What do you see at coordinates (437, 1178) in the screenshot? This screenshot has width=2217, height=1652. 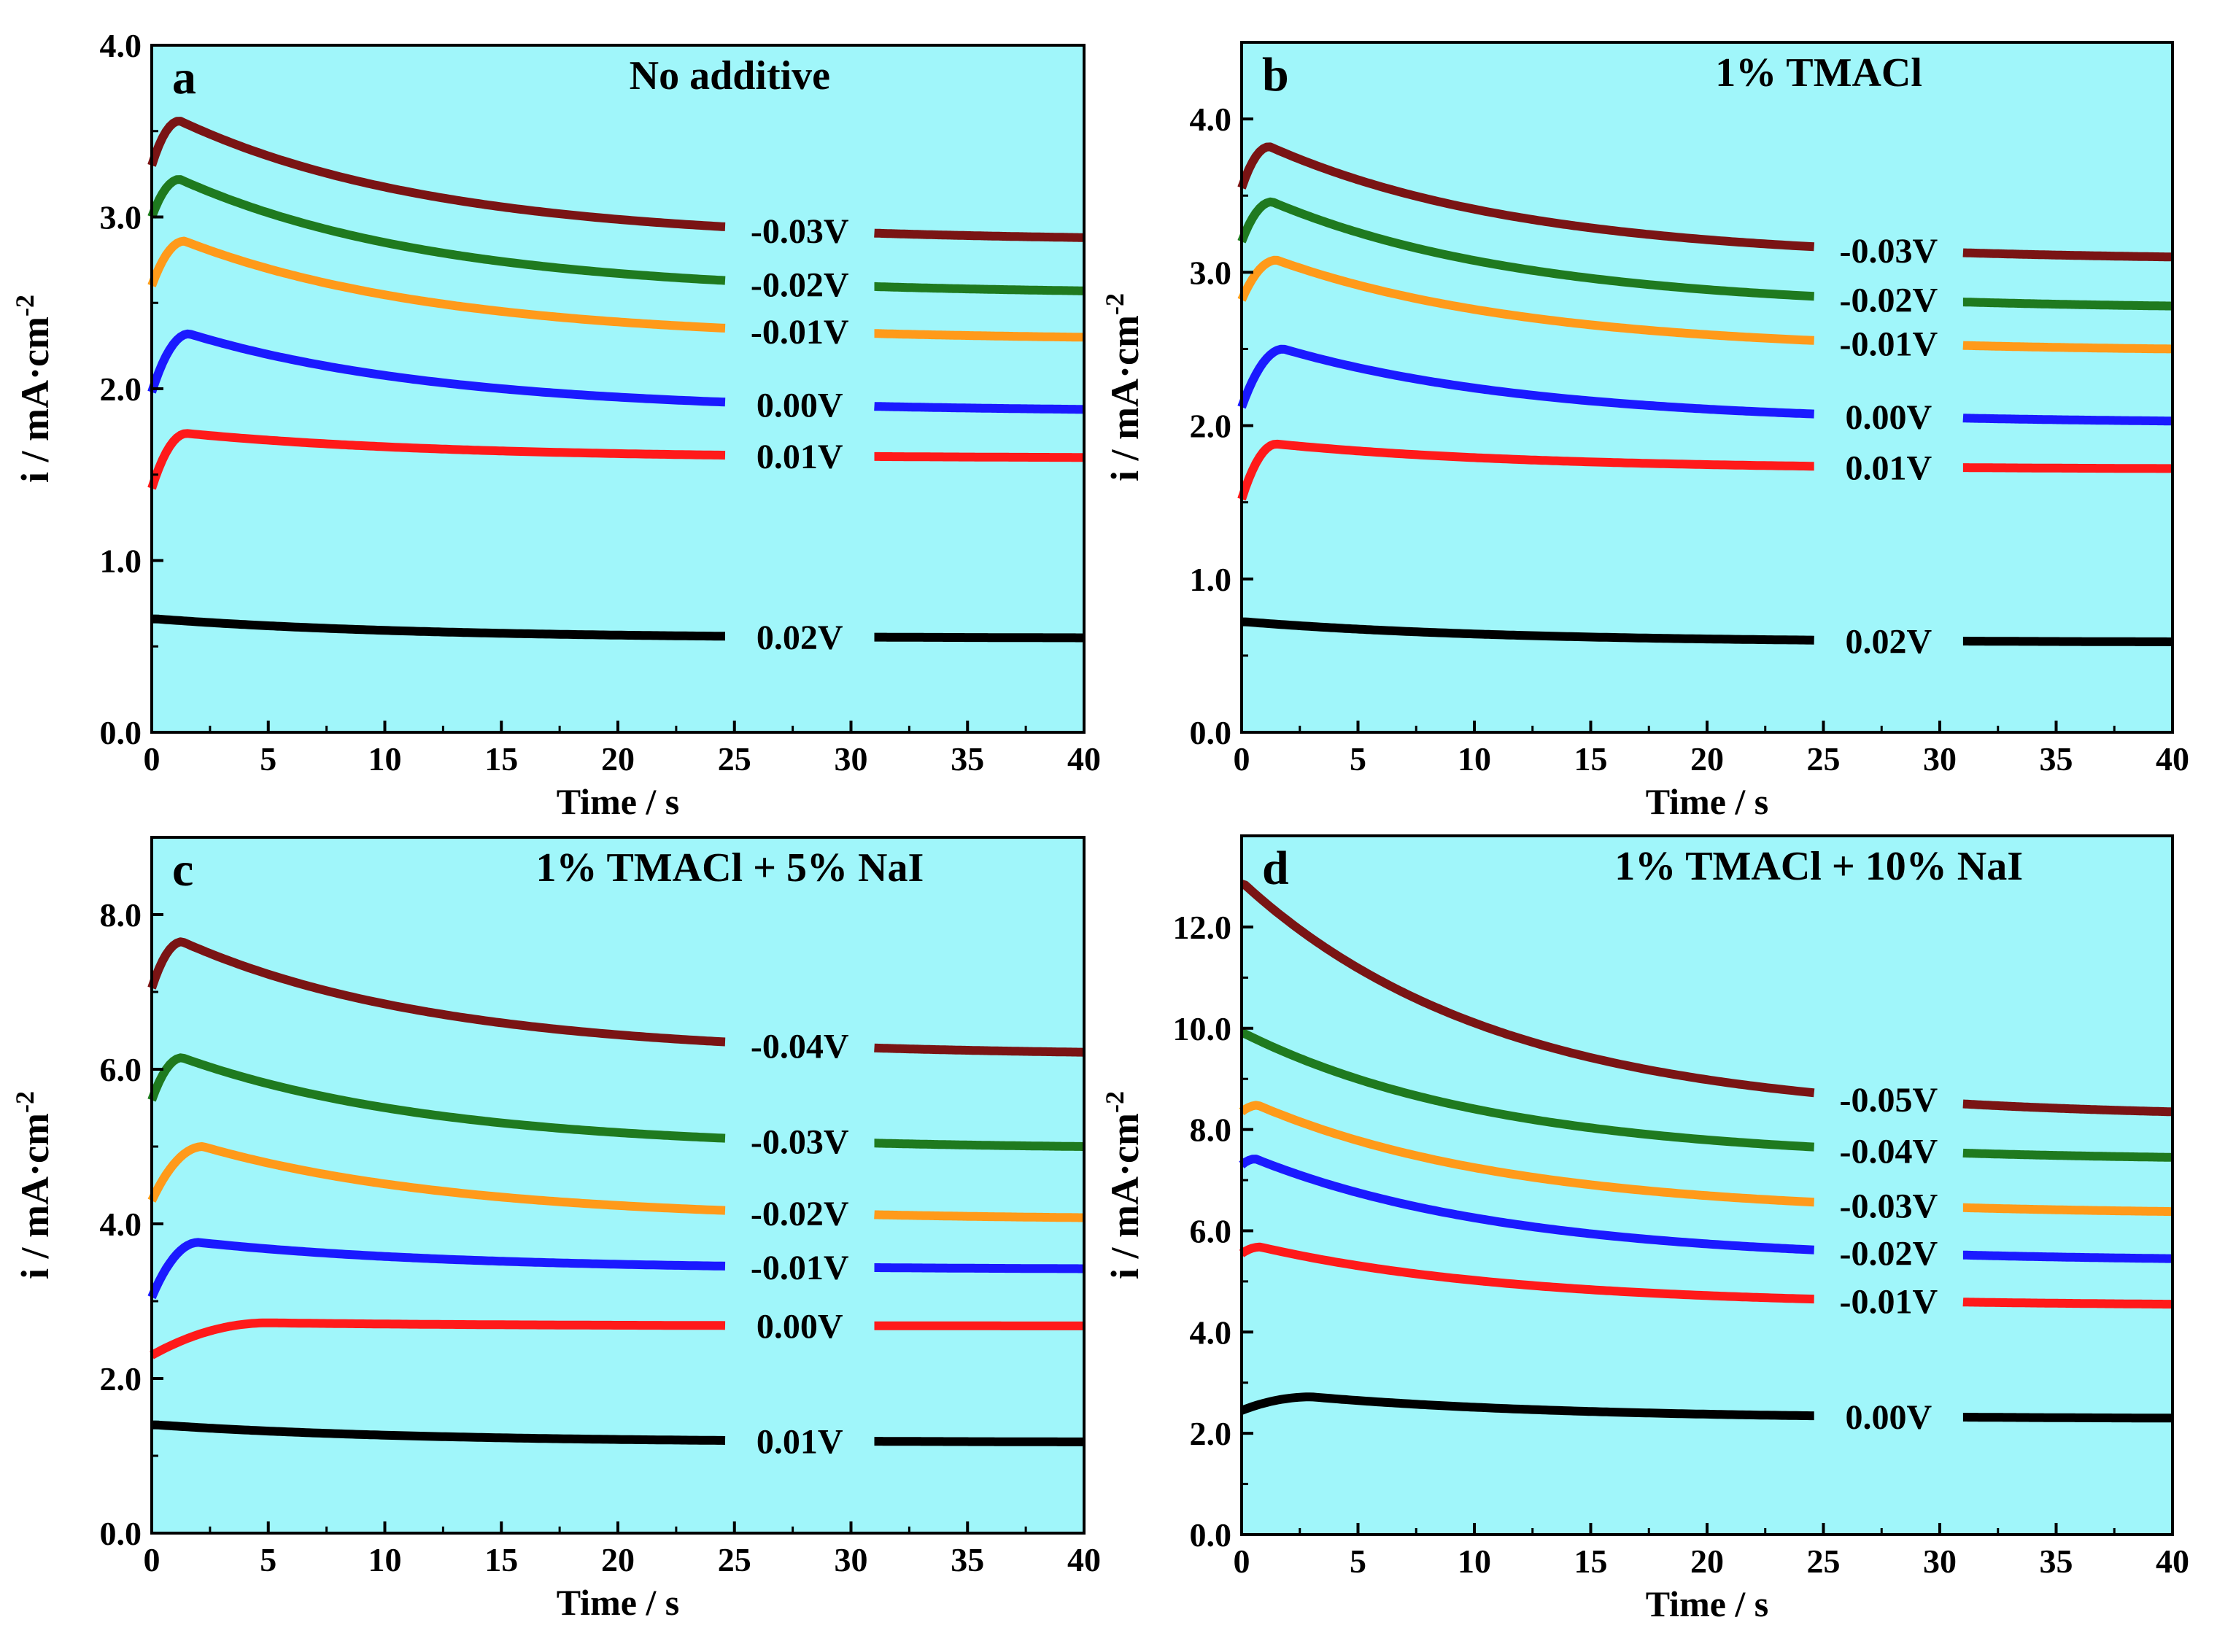 I see `series-line--0.02V-part1` at bounding box center [437, 1178].